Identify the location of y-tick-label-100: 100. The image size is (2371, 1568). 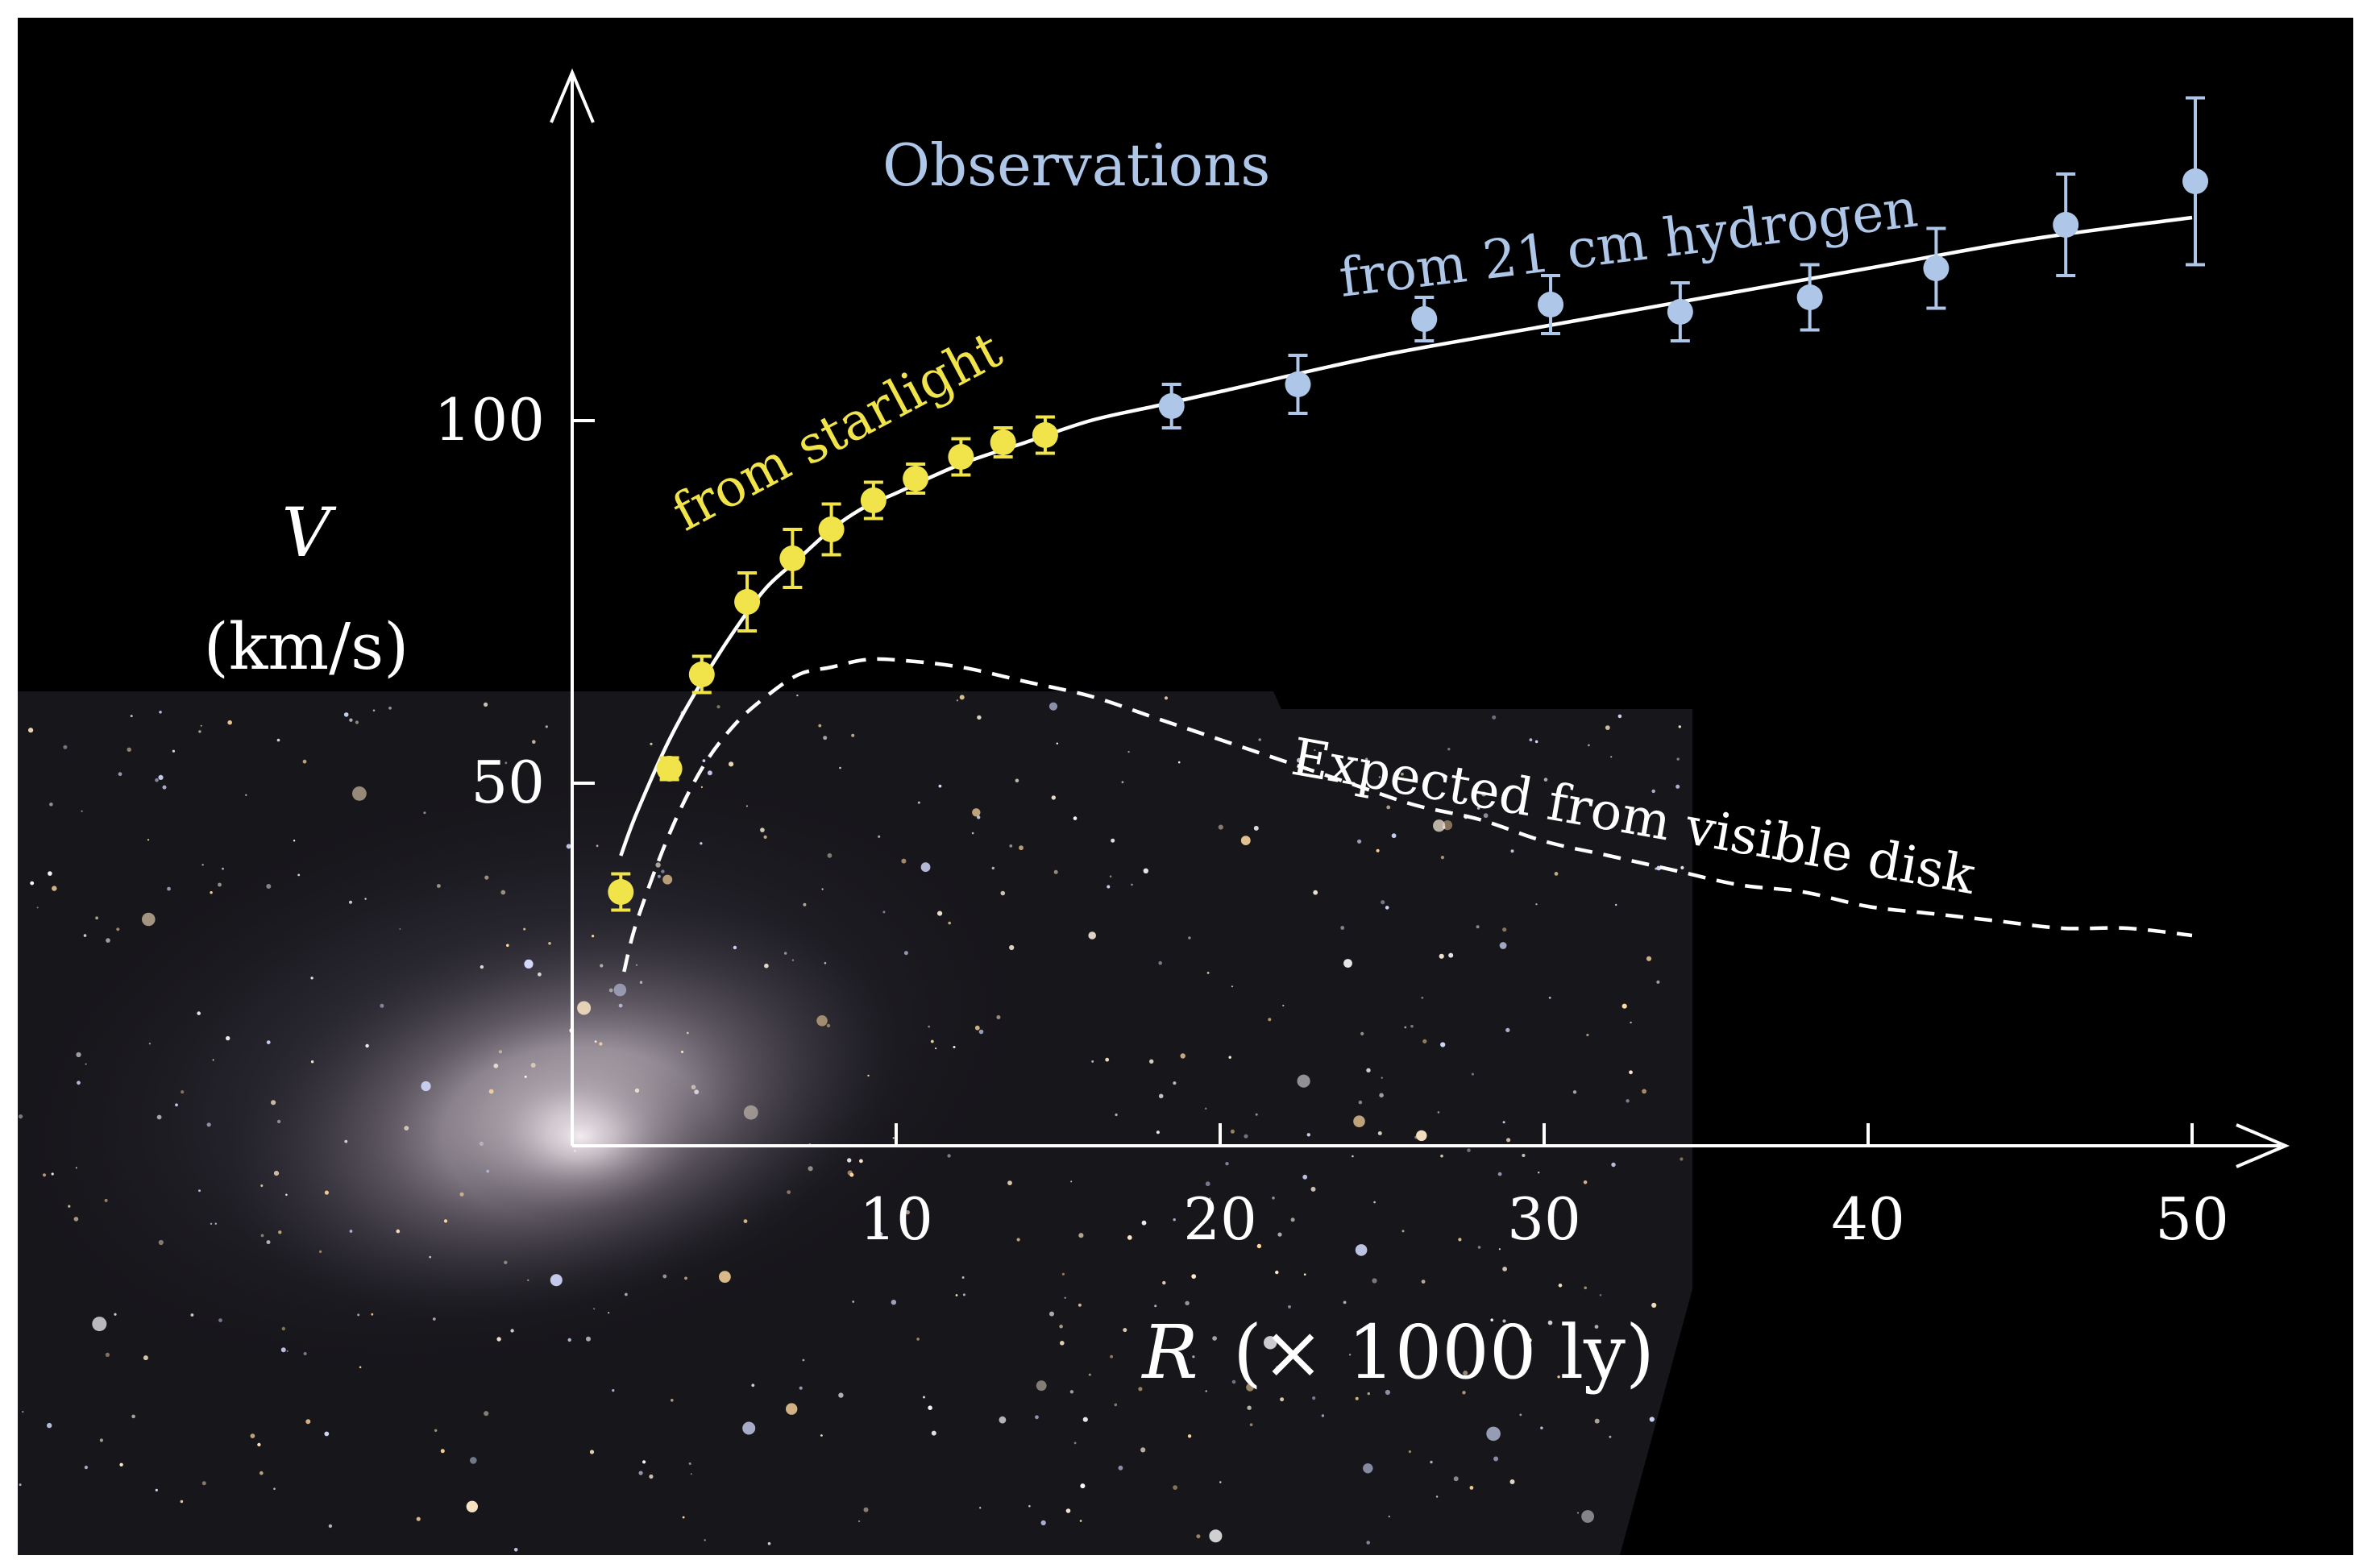
(489, 420).